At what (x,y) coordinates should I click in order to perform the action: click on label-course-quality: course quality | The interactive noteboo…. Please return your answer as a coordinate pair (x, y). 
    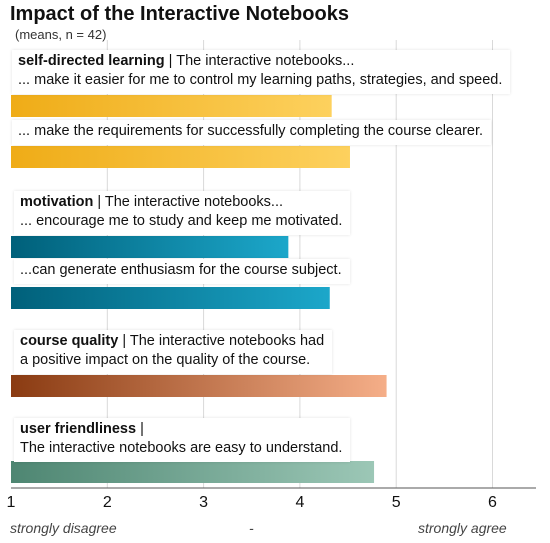
    Looking at the image, I should click on (173, 352).